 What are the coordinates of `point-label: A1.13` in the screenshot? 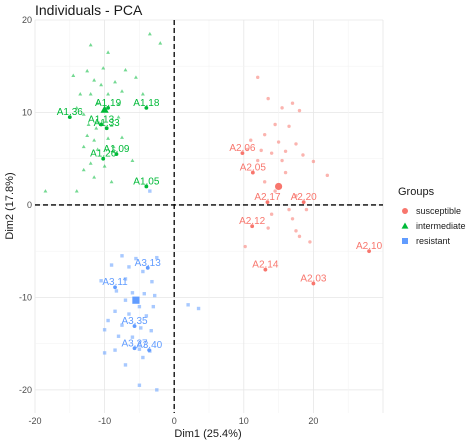 It's located at (101, 119).